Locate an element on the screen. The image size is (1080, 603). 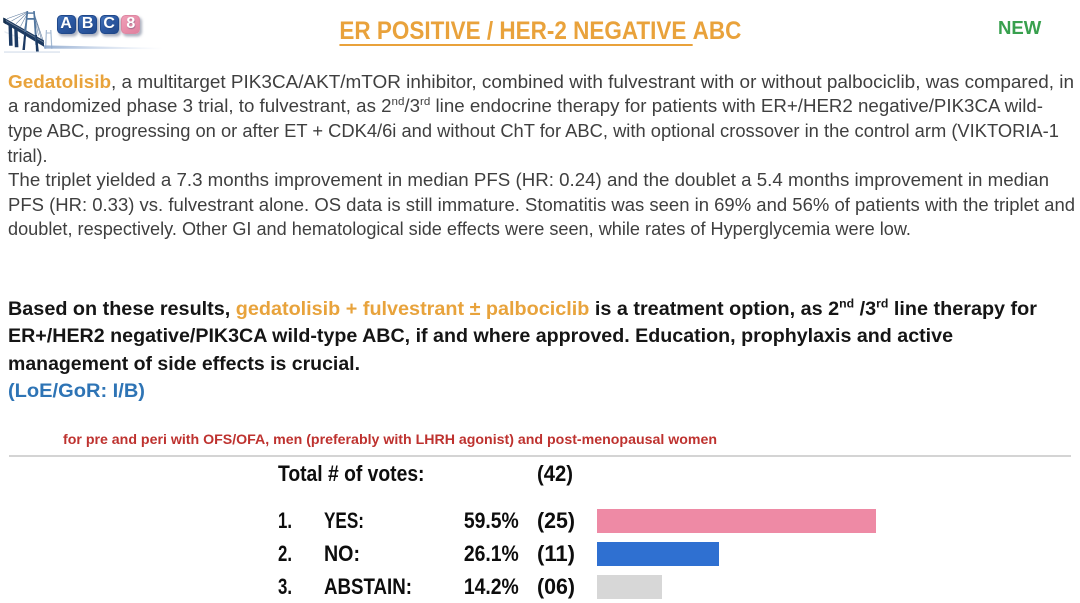
text-line: trial). is located at coordinates (27, 155).